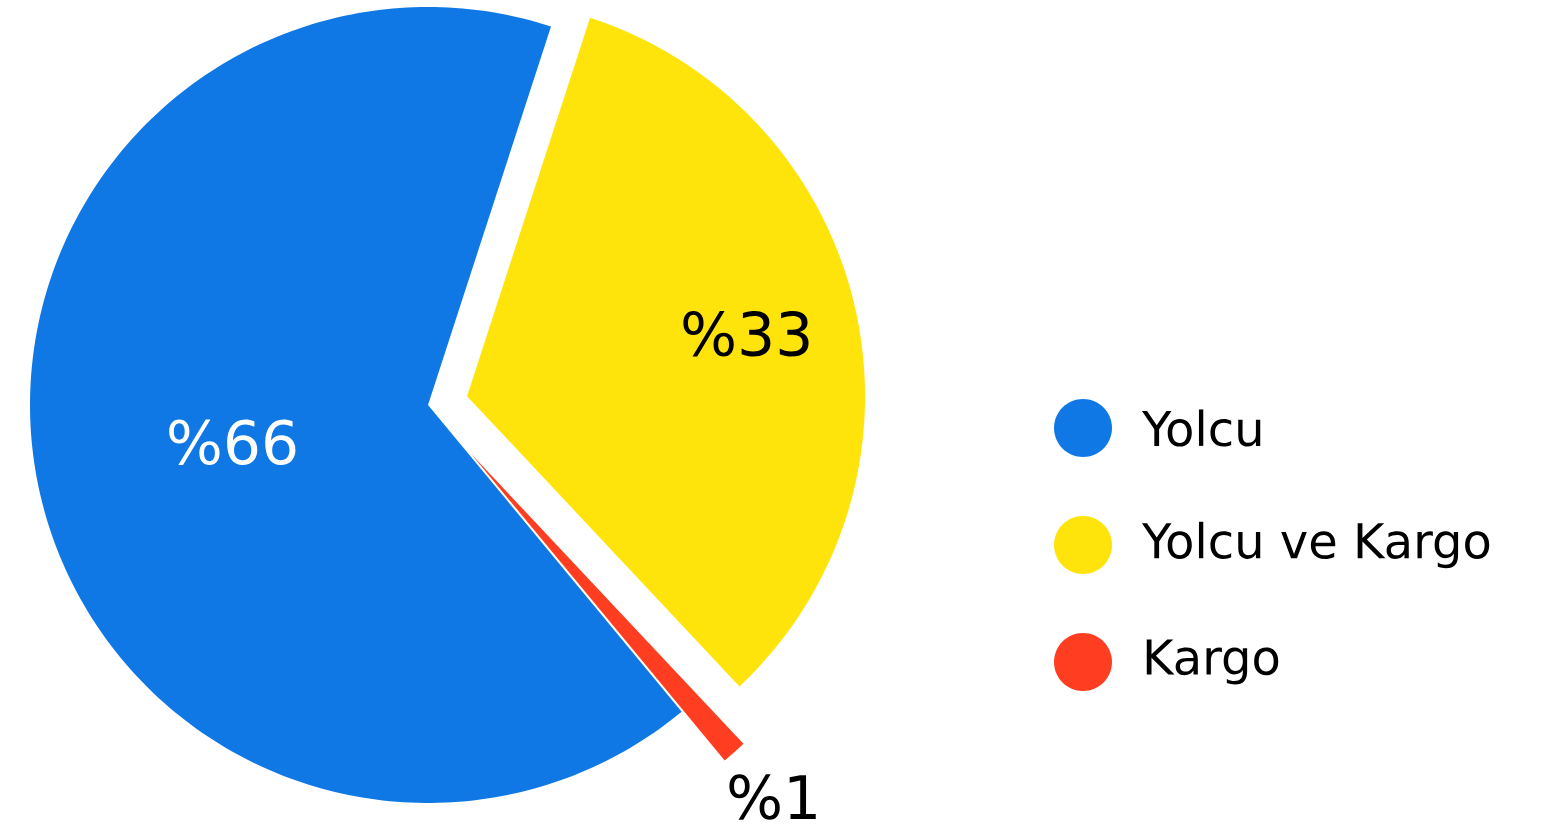 This screenshot has height=825, width=1560. What do you see at coordinates (772, 797) in the screenshot?
I see `data-label: %1` at bounding box center [772, 797].